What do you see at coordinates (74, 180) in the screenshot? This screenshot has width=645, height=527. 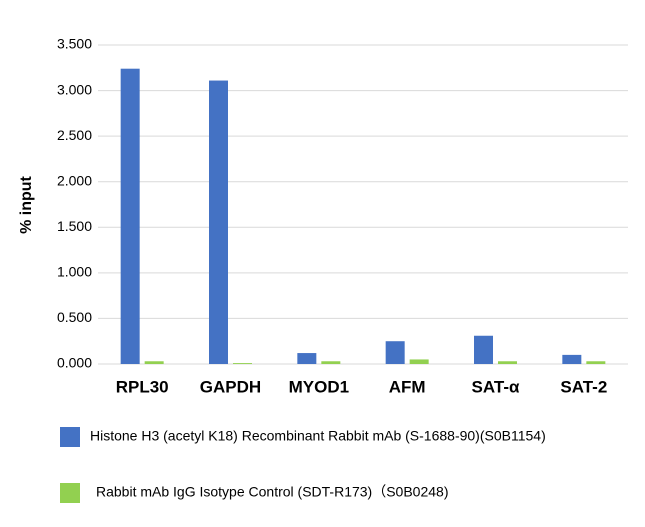 I see `y-tick-label: 2.000` at bounding box center [74, 180].